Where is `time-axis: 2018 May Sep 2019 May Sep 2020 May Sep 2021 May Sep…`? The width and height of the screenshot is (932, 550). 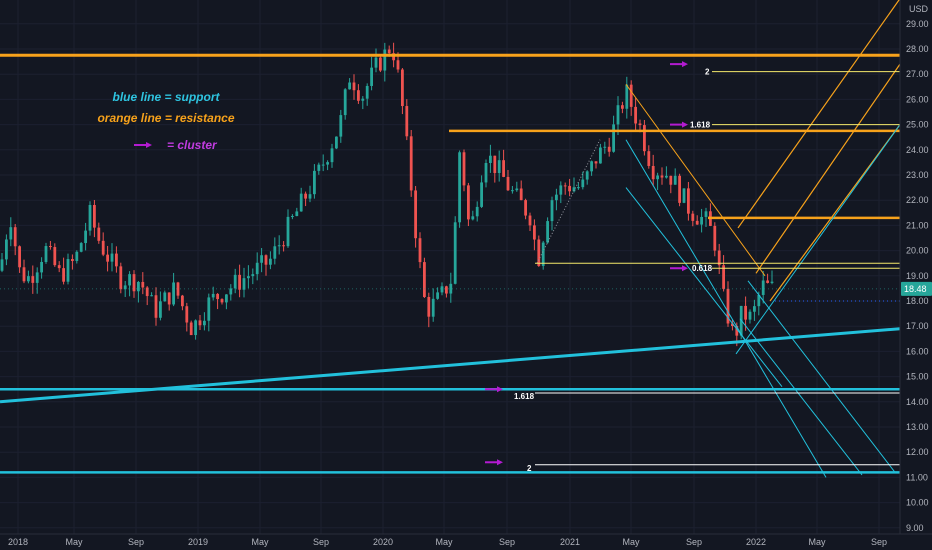
time-axis: 2018 May Sep 2019 May Sep 2020 May Sep 2021 May Sep… is located at coordinates (466, 541).